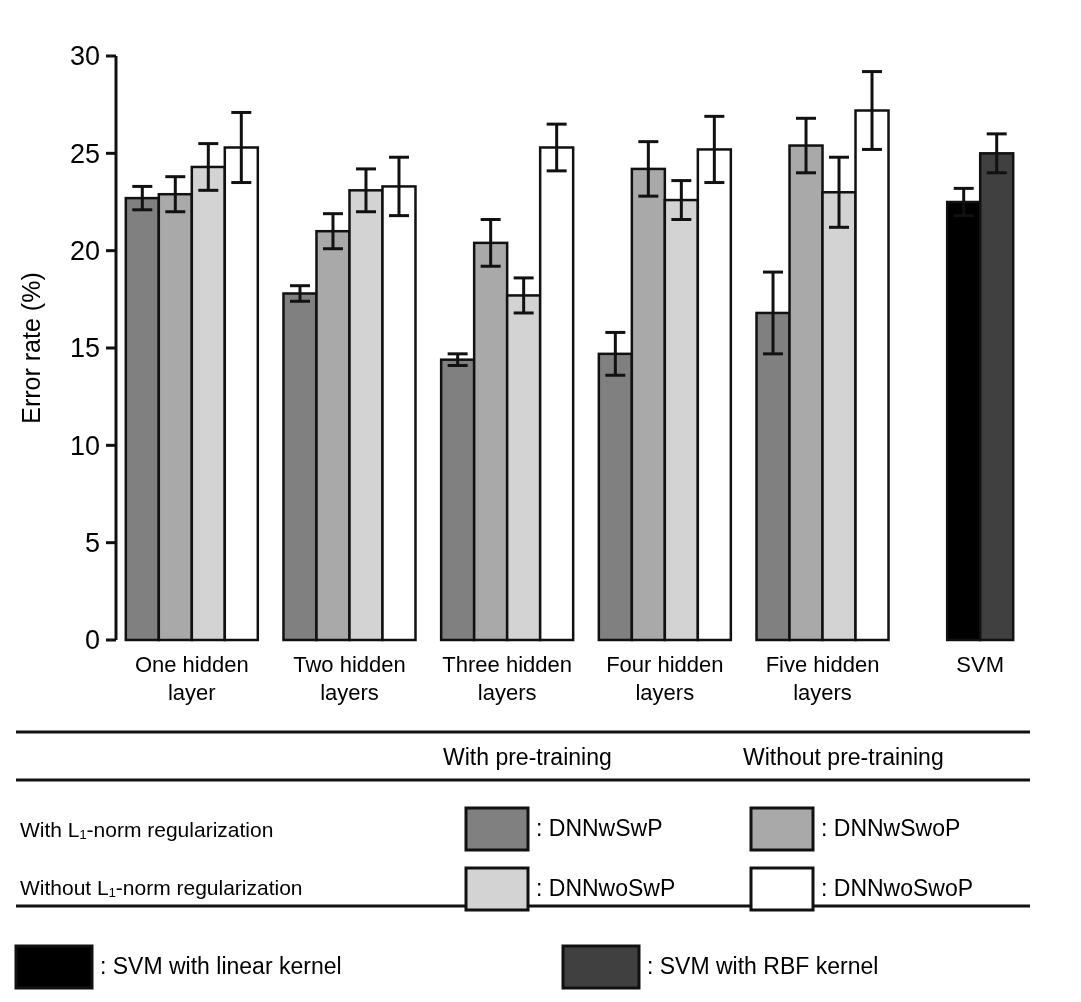  What do you see at coordinates (191, 678) in the screenshot?
I see `x-tick-label: One hidden layer` at bounding box center [191, 678].